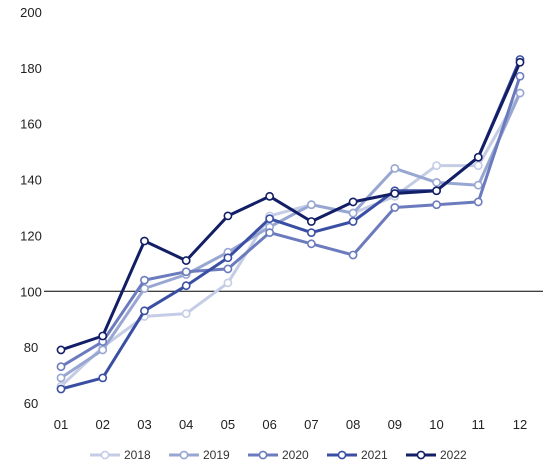  What do you see at coordinates (453, 455) in the screenshot?
I see `legend-label-2022: 2022` at bounding box center [453, 455].